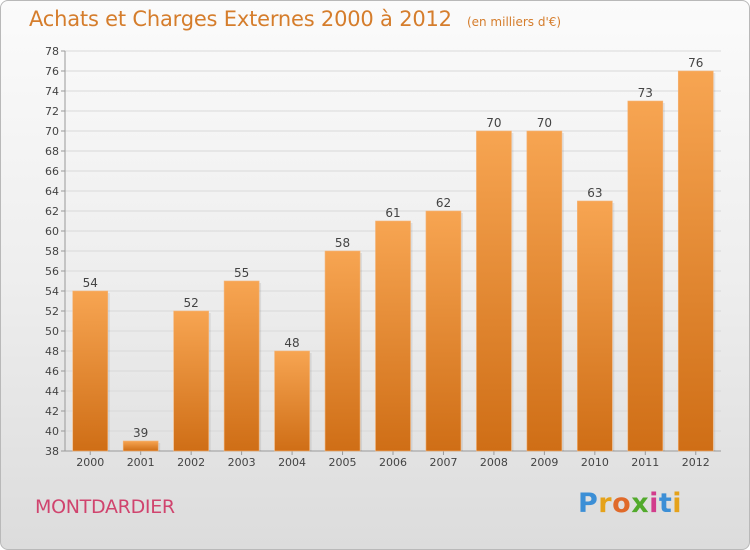 The height and width of the screenshot is (550, 750). What do you see at coordinates (52, 391) in the screenshot?
I see `y-tick-label: 44` at bounding box center [52, 391].